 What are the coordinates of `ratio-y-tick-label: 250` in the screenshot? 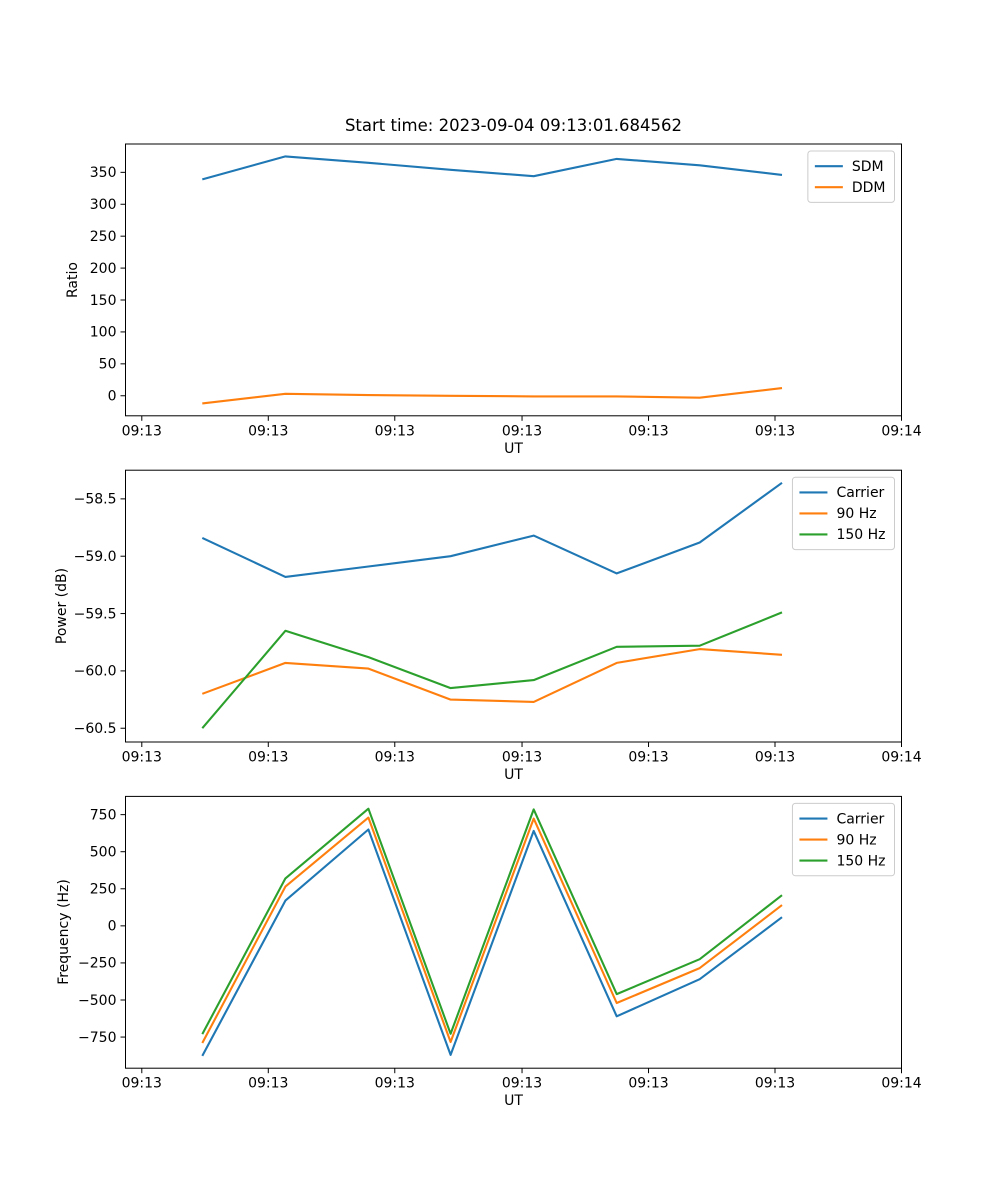 It's located at (103, 237).